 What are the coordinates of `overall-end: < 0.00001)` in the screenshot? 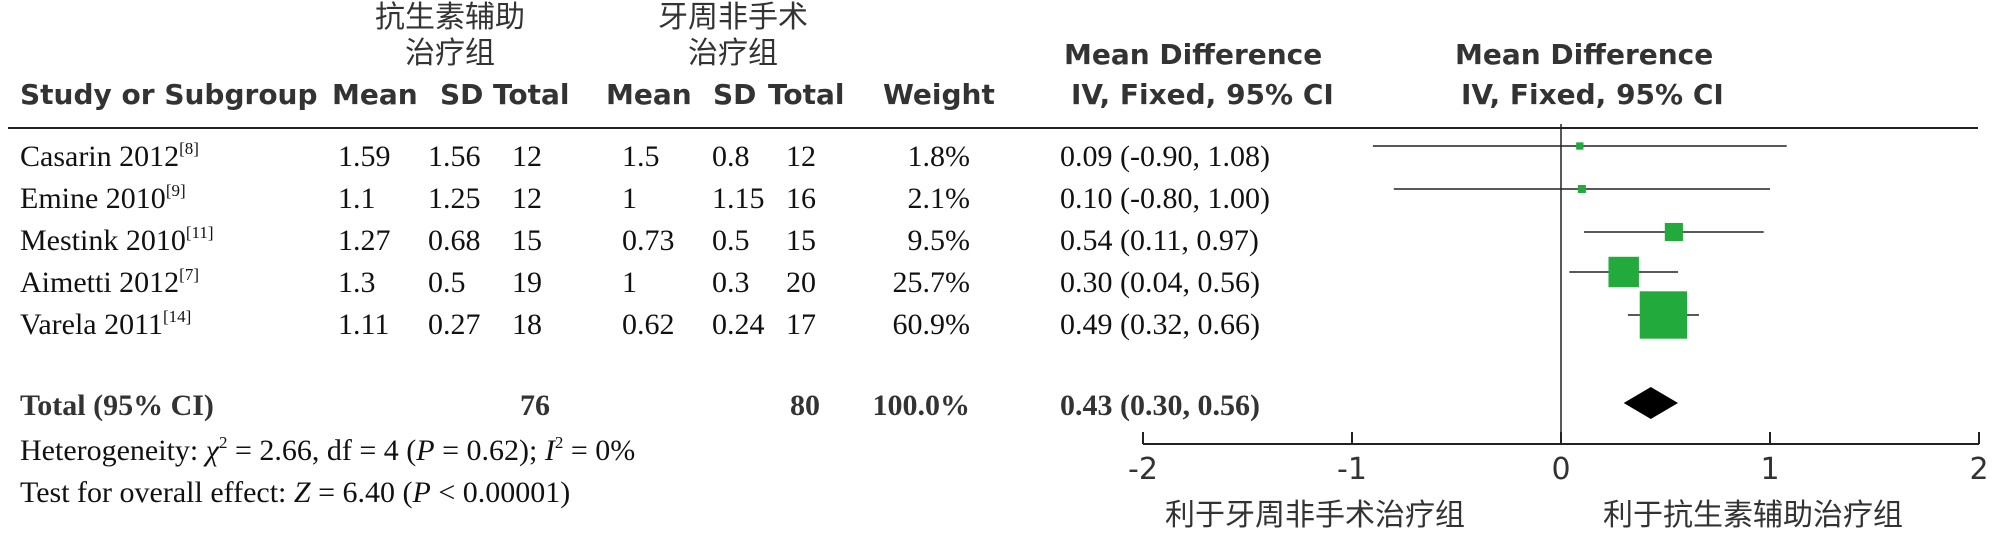 It's located at (500, 492).